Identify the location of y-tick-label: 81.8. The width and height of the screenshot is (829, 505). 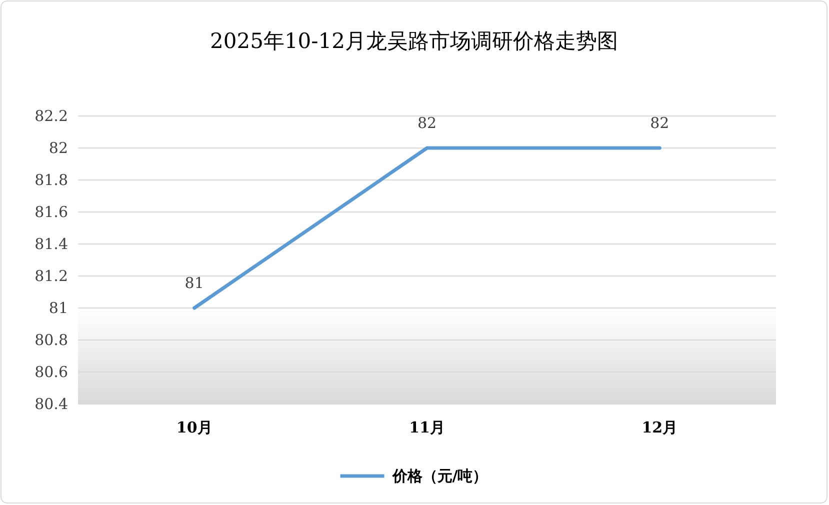
(51, 179).